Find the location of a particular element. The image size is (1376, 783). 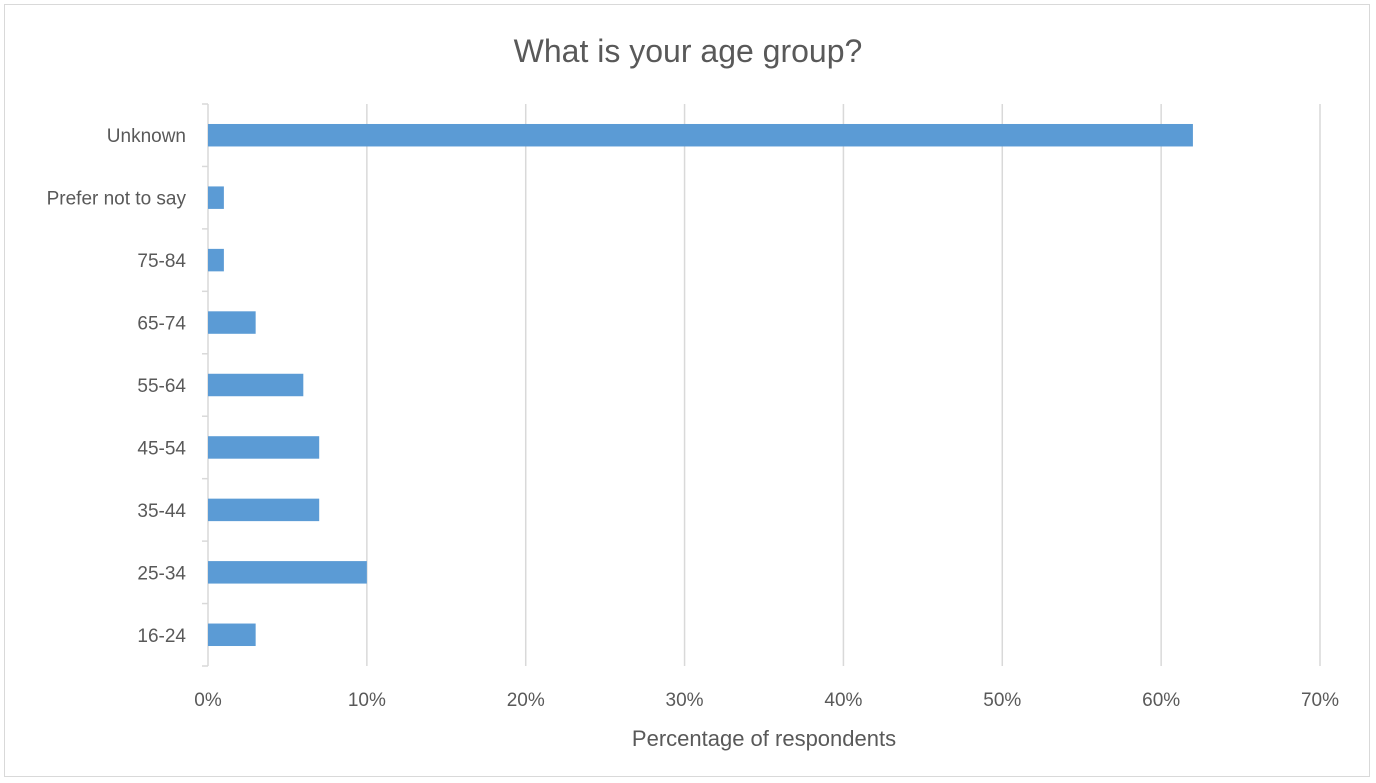

category-label: 45-54 is located at coordinates (161, 448).